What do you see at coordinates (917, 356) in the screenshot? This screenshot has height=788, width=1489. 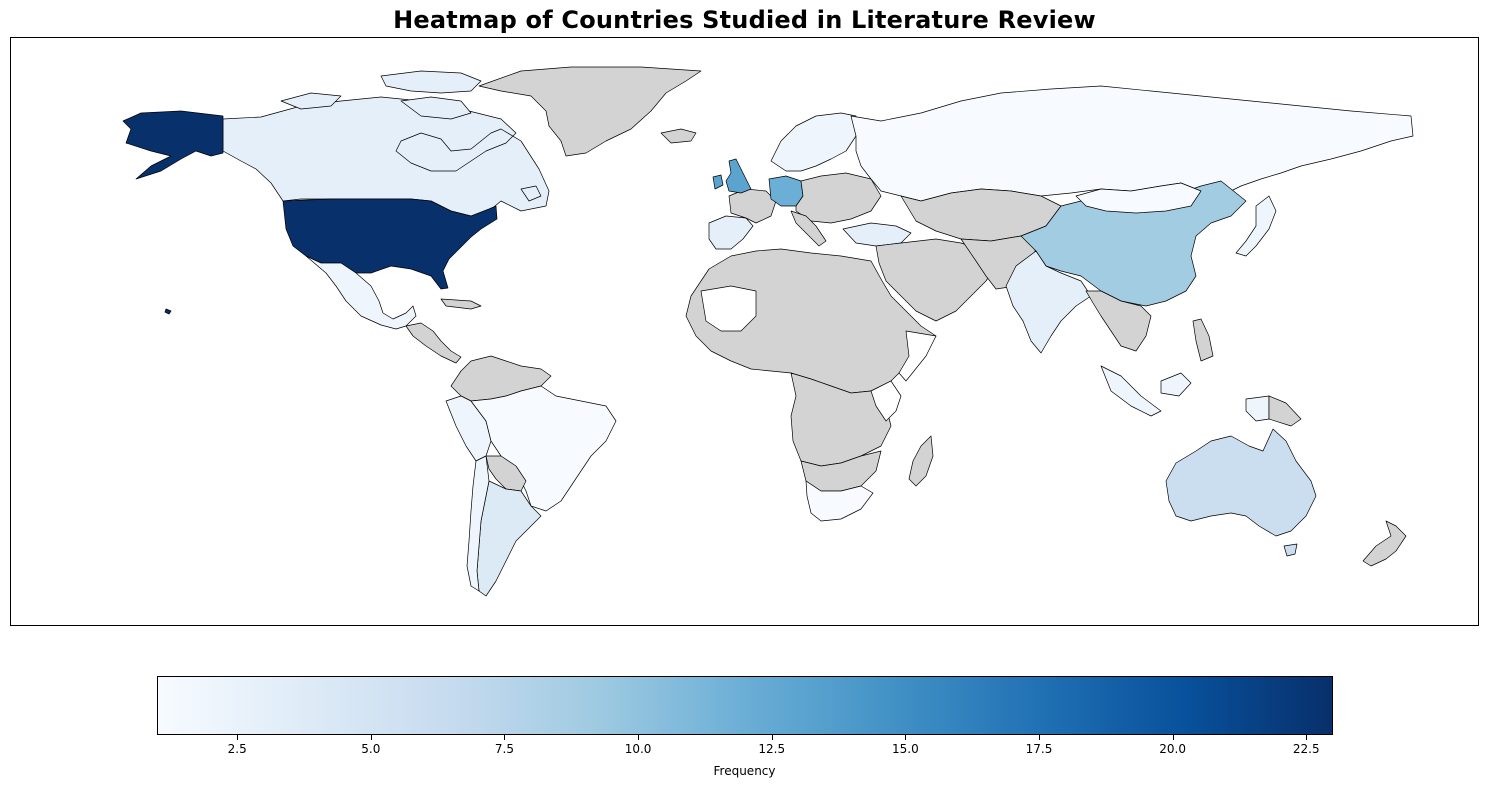 I see `country-somalia` at bounding box center [917, 356].